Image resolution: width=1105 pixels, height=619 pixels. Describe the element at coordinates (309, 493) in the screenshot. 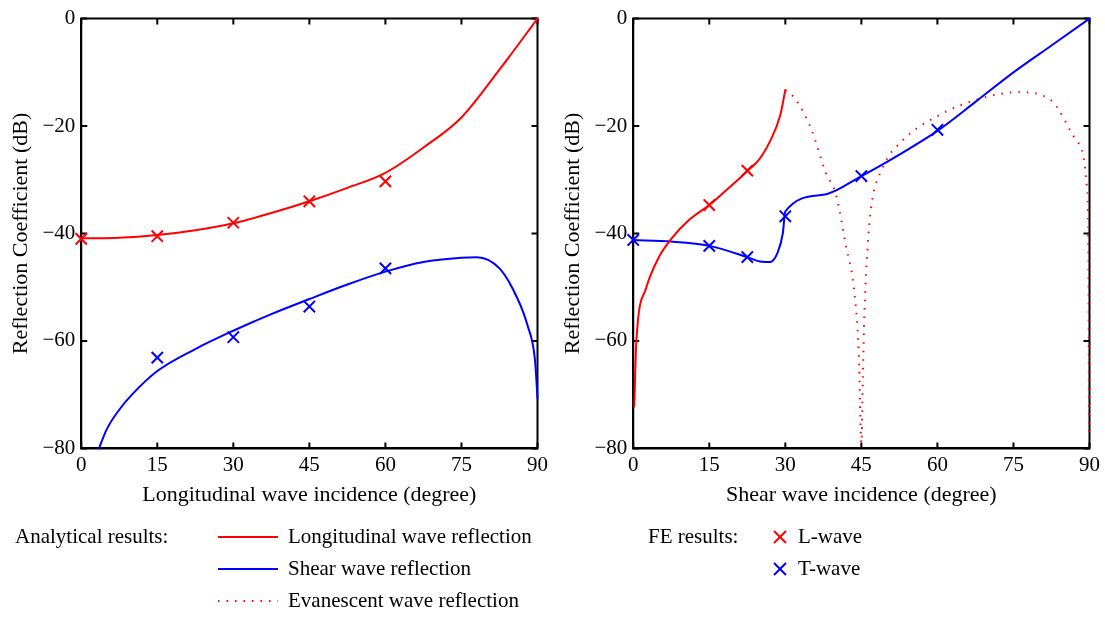

I see `x-axis-title: Longitudinal wave incidence (degree)` at that location.